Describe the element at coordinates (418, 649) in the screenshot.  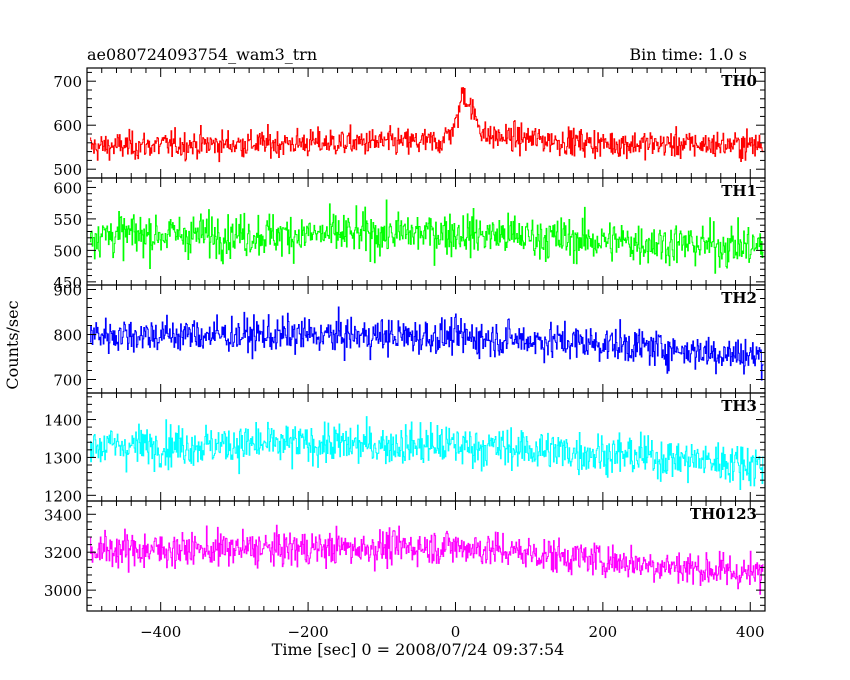
I see `x-axis-label: Time [sec] 0 = 2008/07/24 09:37:54` at that location.